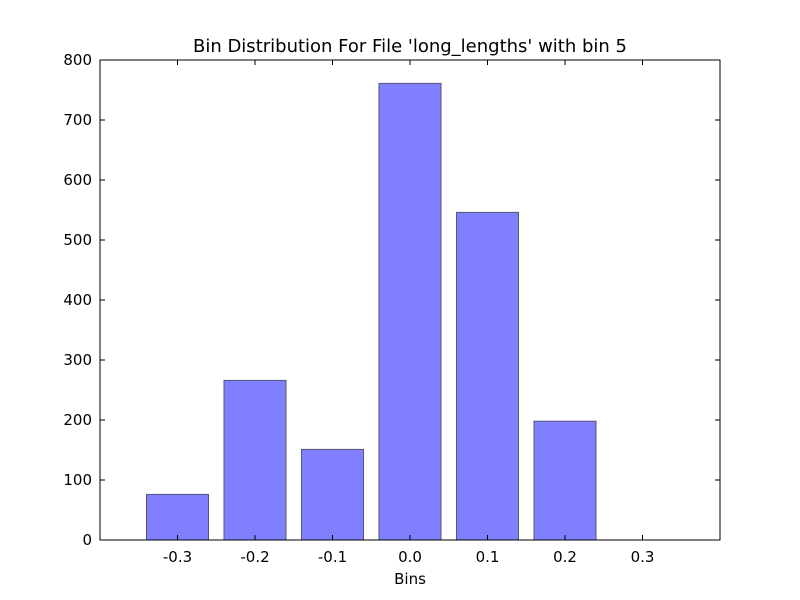 The image size is (800, 600). Describe the element at coordinates (565, 557) in the screenshot. I see `x-tick-label: 0.2` at that location.